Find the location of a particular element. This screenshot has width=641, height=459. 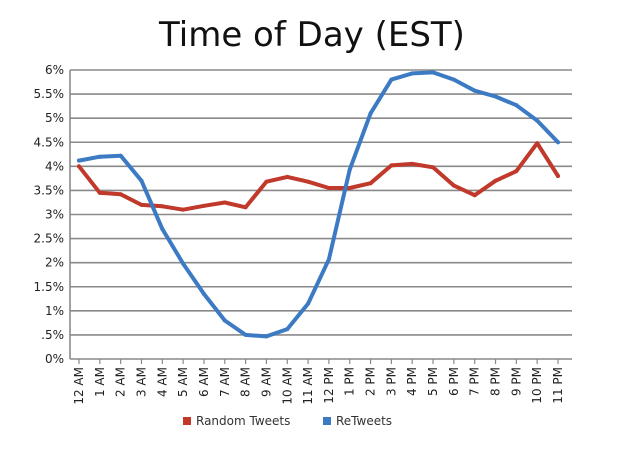

x-tick-label: 10 PM is located at coordinates (537, 385).